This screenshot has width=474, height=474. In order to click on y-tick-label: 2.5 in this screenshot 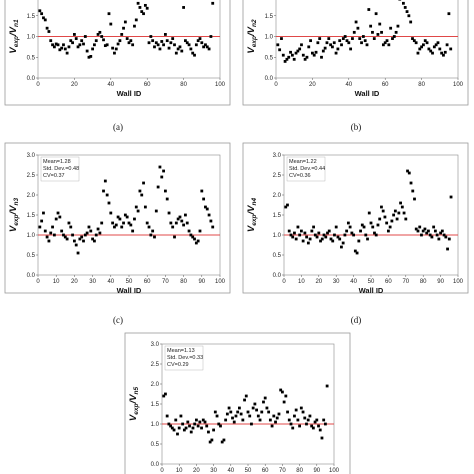, I will do `click(155, 365)`.